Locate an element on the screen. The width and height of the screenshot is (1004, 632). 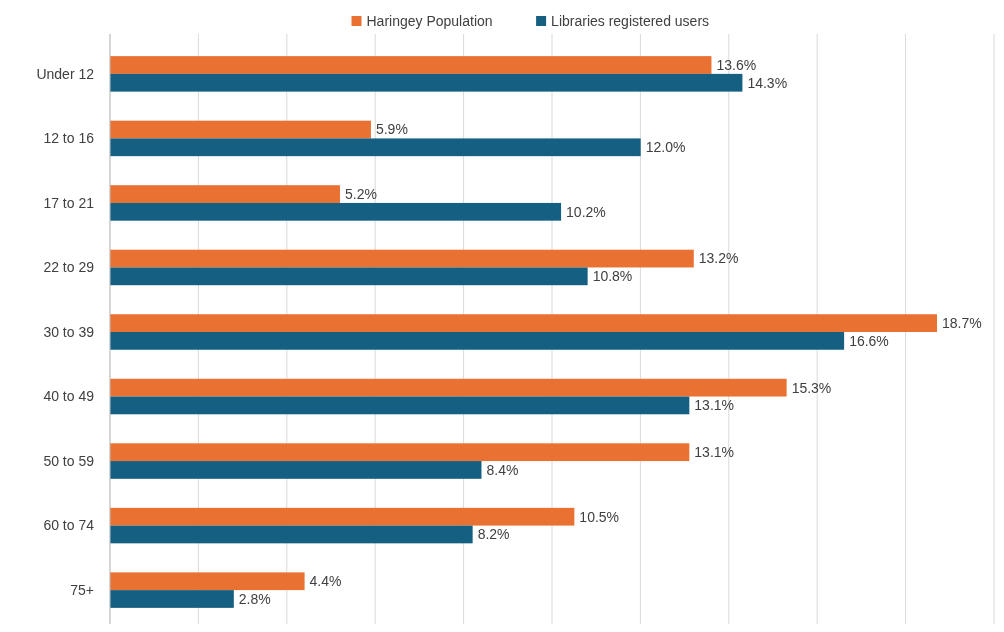
y-tick-label: 22 to 29 is located at coordinates (69, 267).